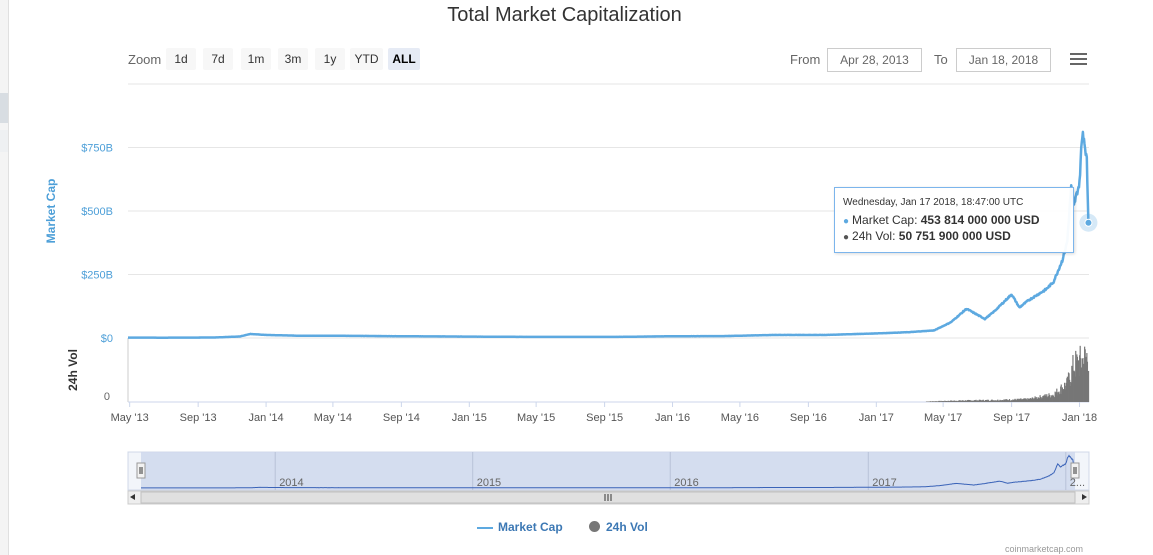  I want to click on zoom-1m-button: 1m, so click(256, 59).